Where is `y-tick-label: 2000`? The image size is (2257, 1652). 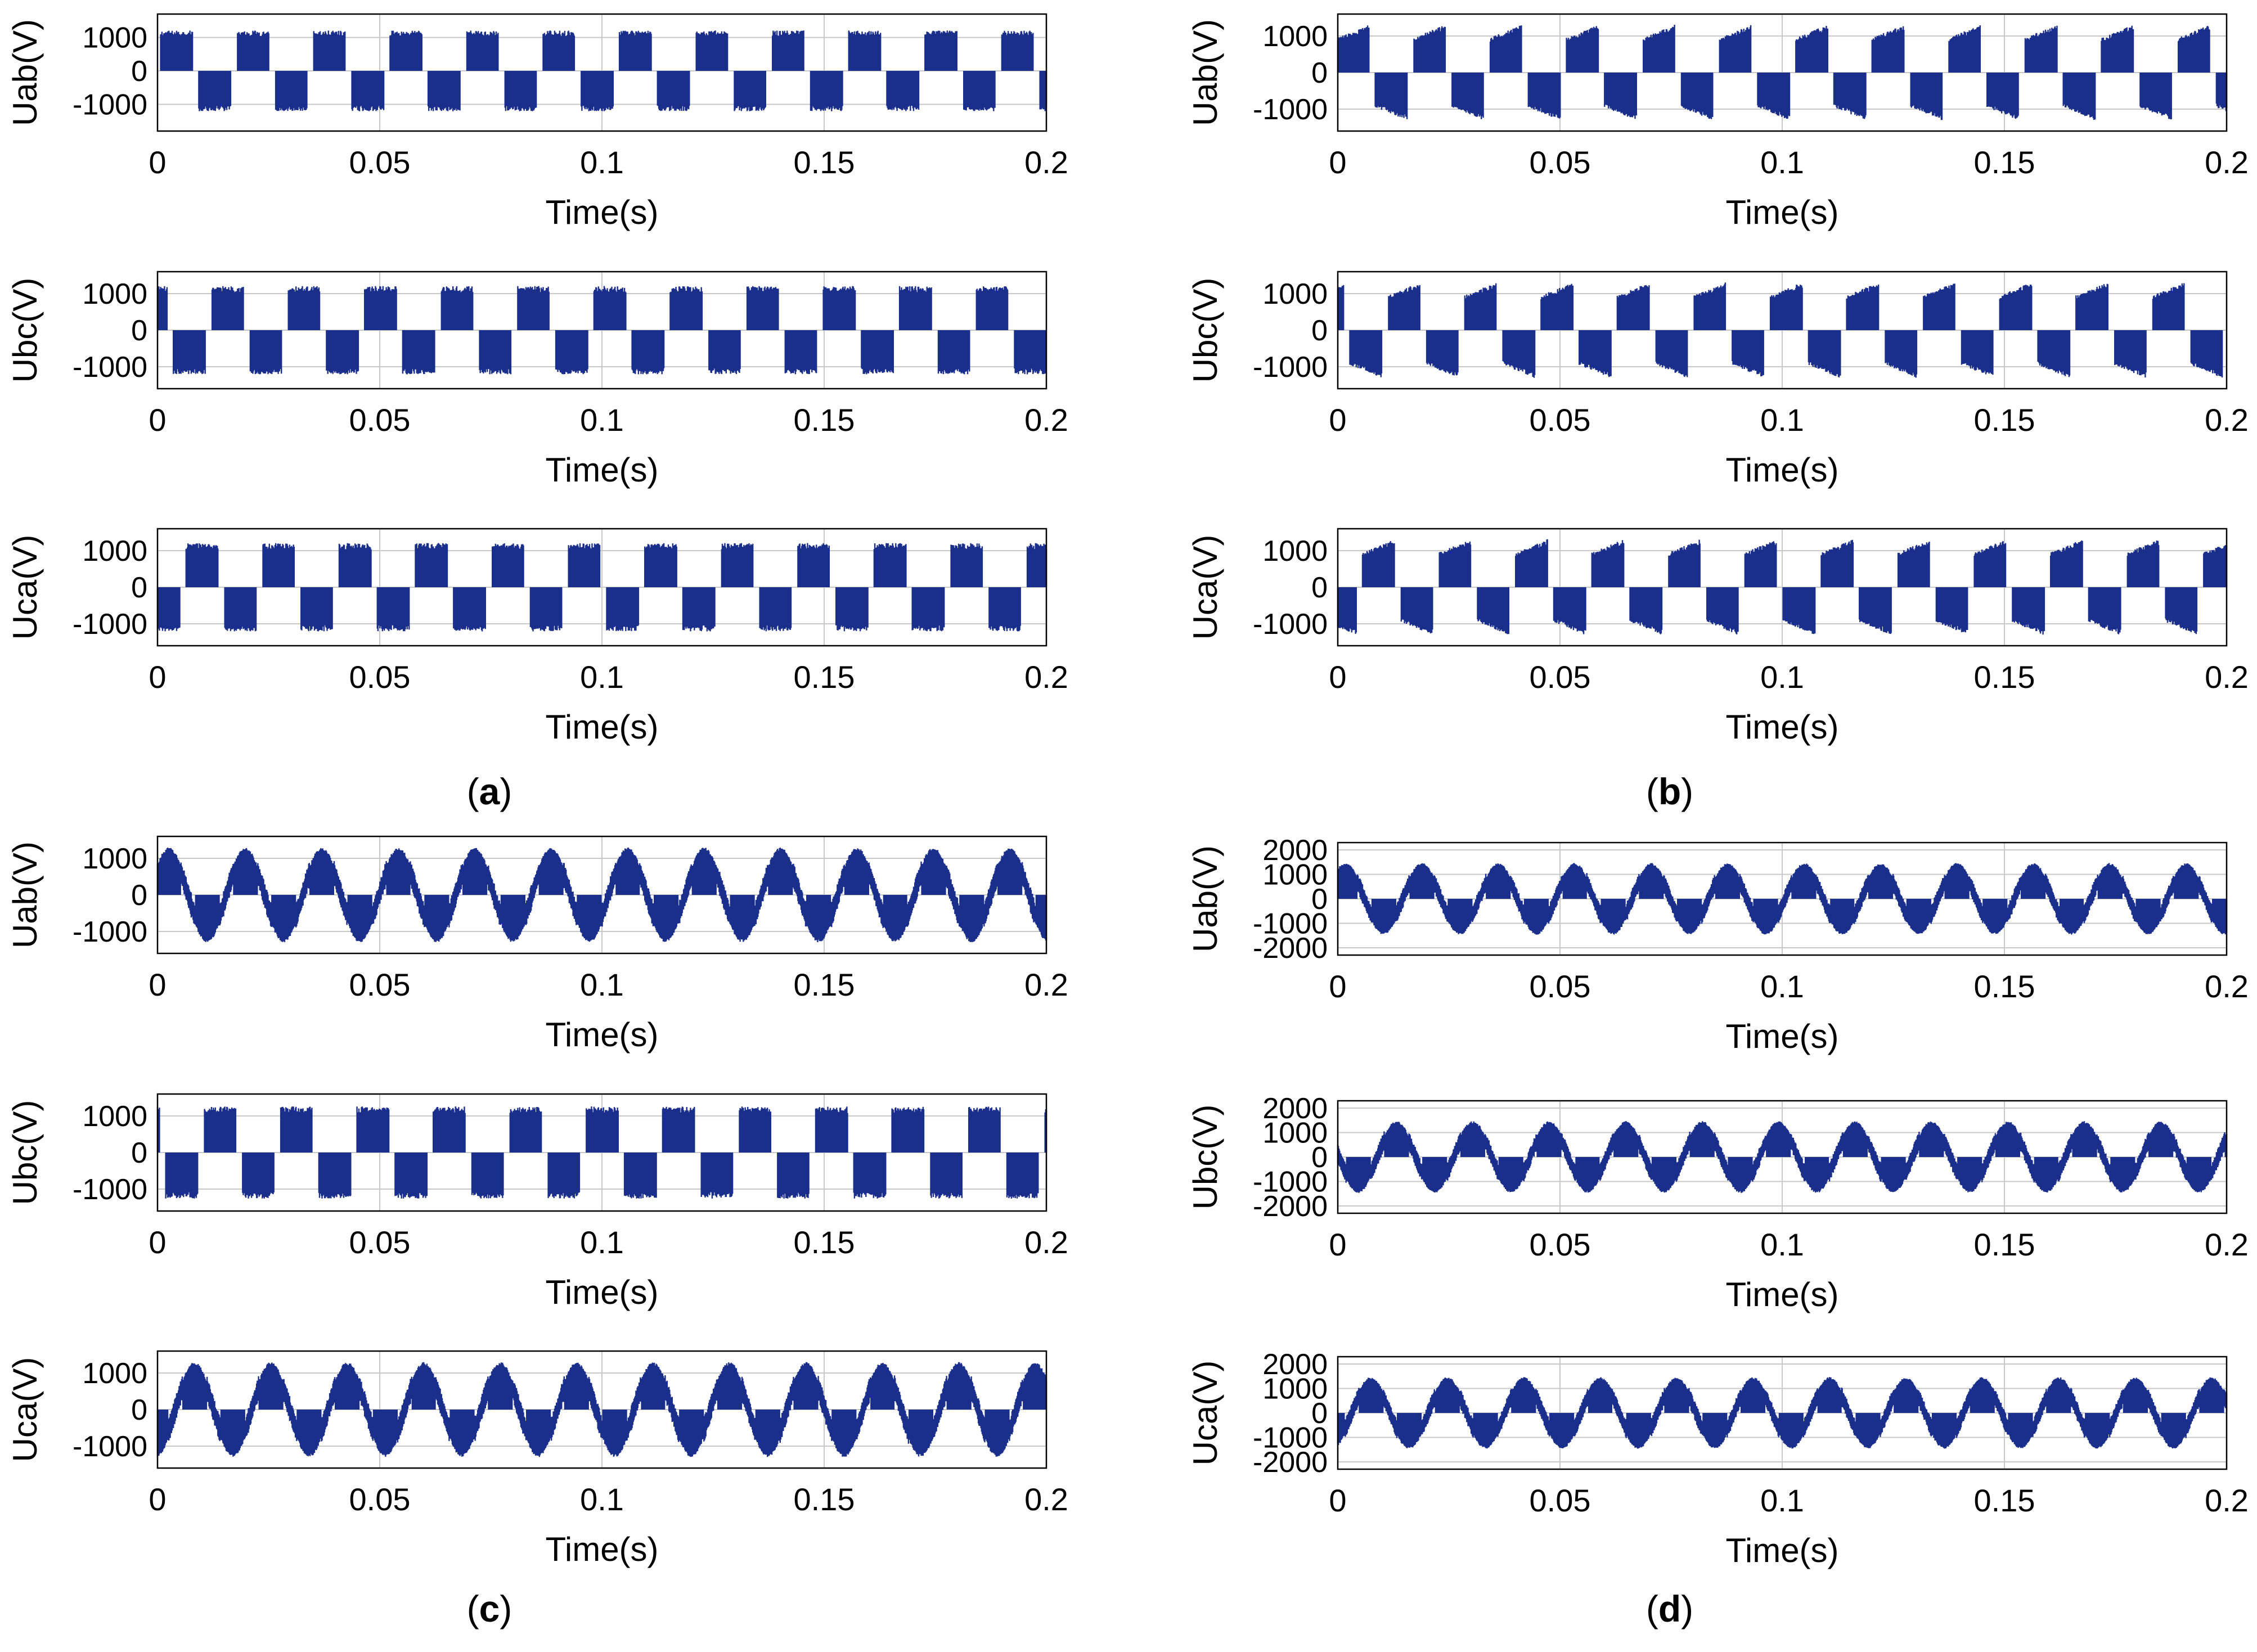
y-tick-label: 2000 is located at coordinates (1295, 850).